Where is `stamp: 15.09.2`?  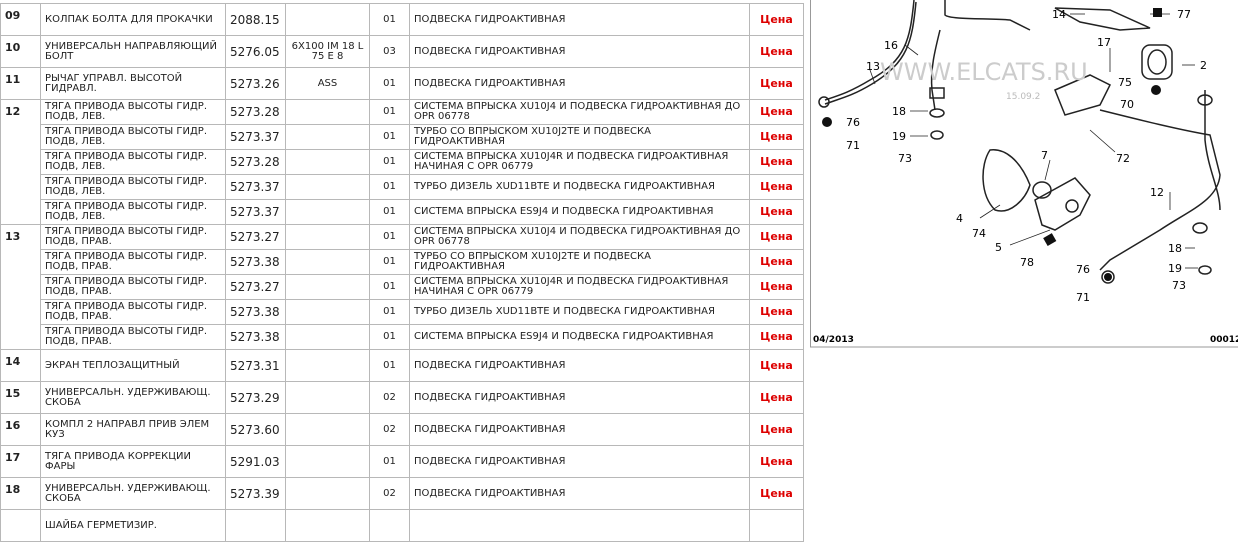
stamp: 15.09.2 is located at coordinates (1023, 97).